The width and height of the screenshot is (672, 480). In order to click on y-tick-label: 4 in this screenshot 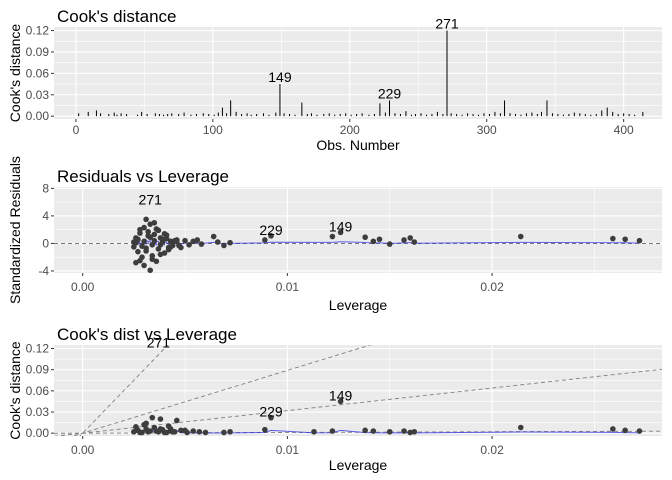, I will do `click(45, 216)`.